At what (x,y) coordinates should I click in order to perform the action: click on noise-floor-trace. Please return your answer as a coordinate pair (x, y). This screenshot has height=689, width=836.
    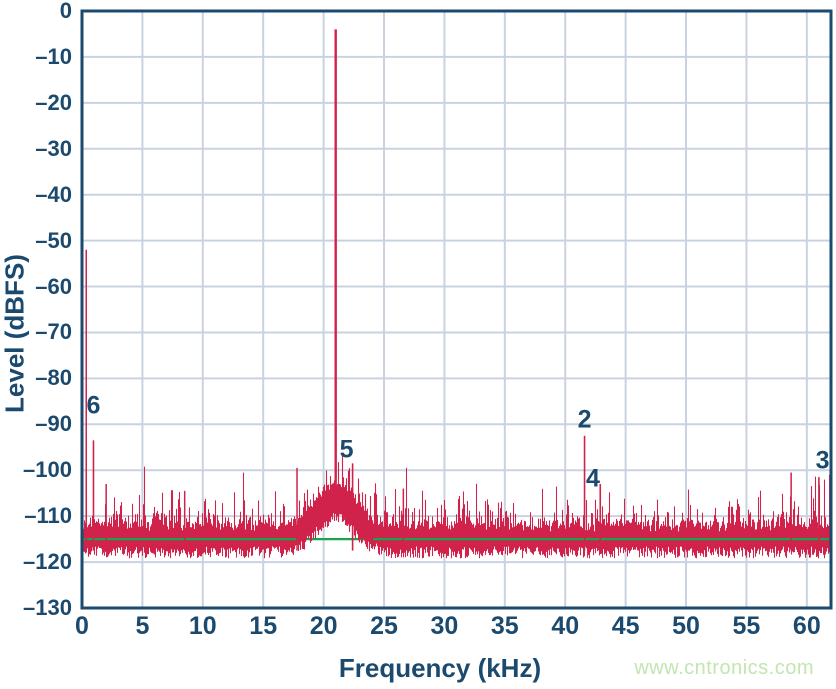
    Looking at the image, I should click on (456, 505).